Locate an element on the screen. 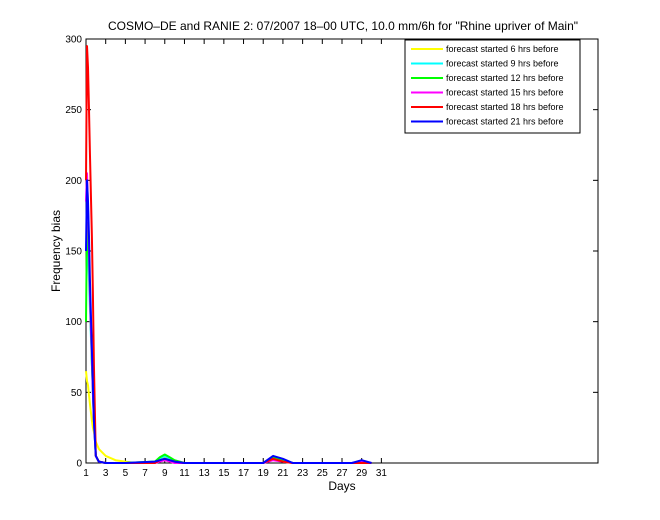 The image size is (660, 520). x-tick-label: 25 is located at coordinates (323, 473).